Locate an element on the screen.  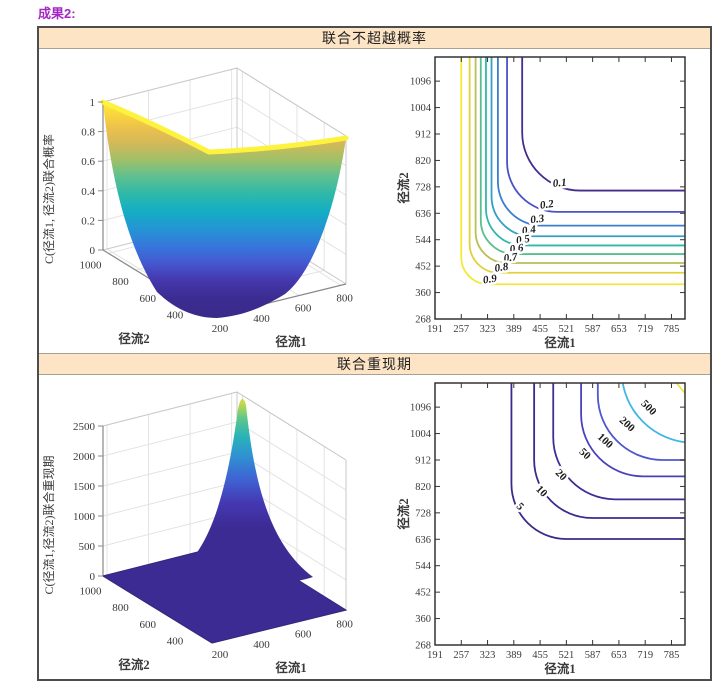
contour-label-0.1: 0.1 is located at coordinates (559, 183).